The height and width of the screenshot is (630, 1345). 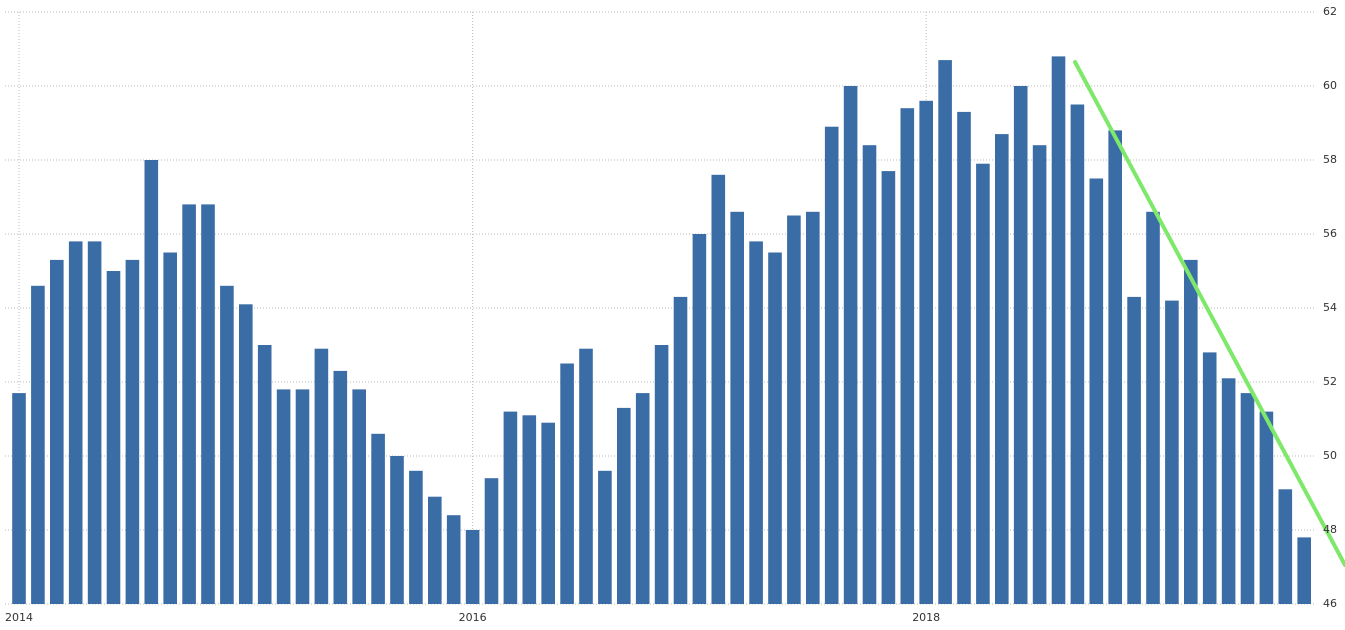 I want to click on y-tick-label: 62, so click(x=1330, y=11).